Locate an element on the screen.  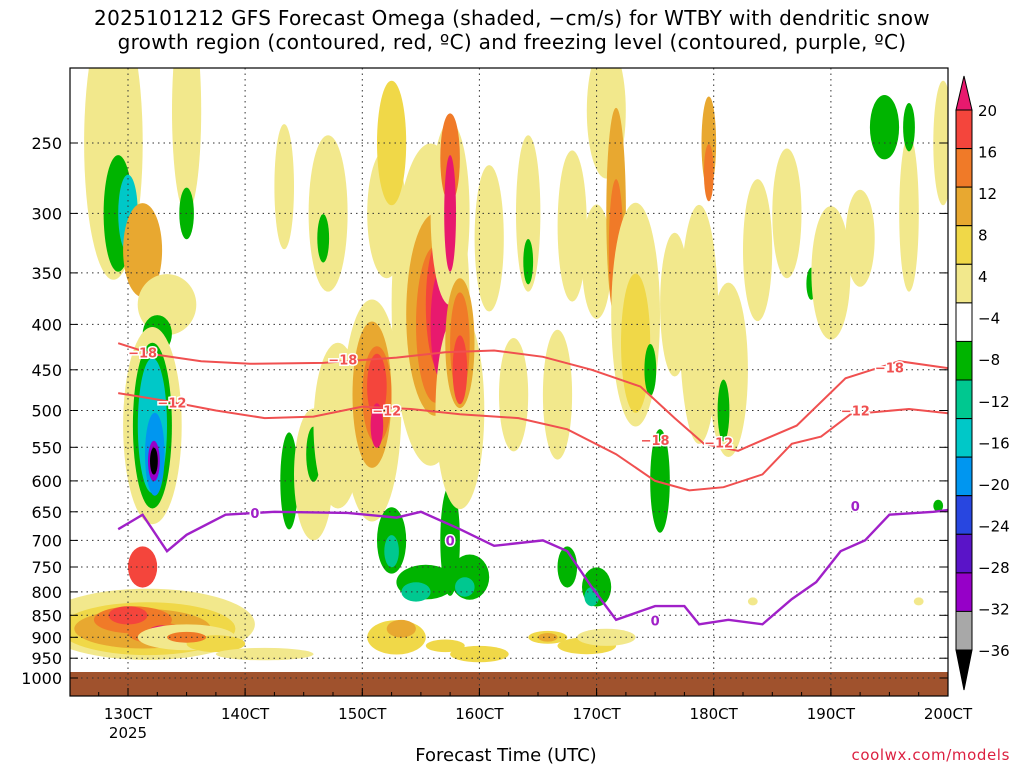
colorbar-label: −32 is located at coordinates (994, 610).